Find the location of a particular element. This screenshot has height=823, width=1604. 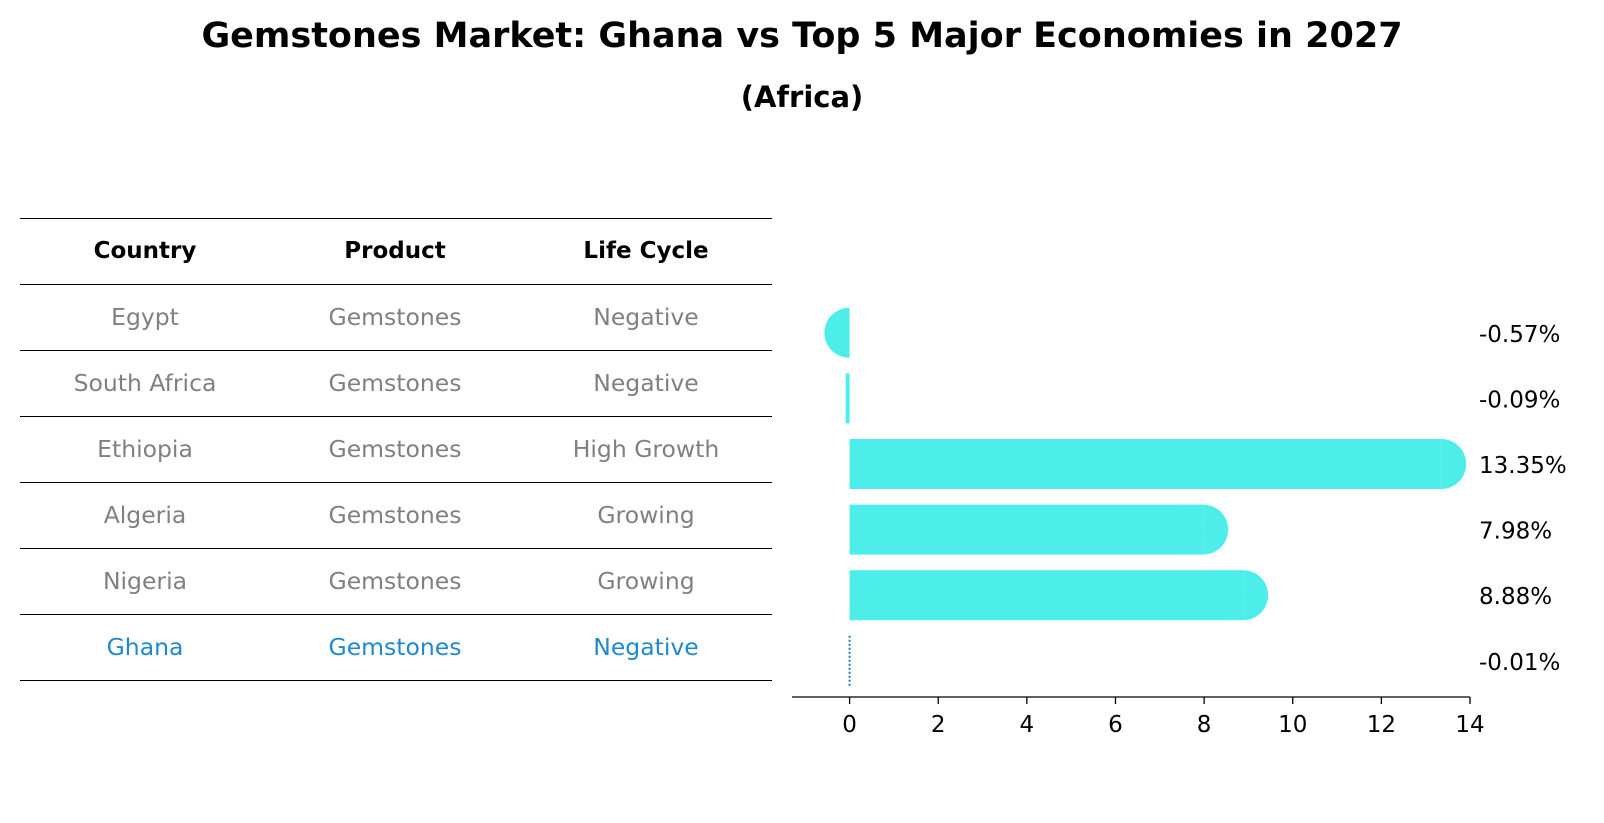

x-tick-label: 6 is located at coordinates (1115, 725).